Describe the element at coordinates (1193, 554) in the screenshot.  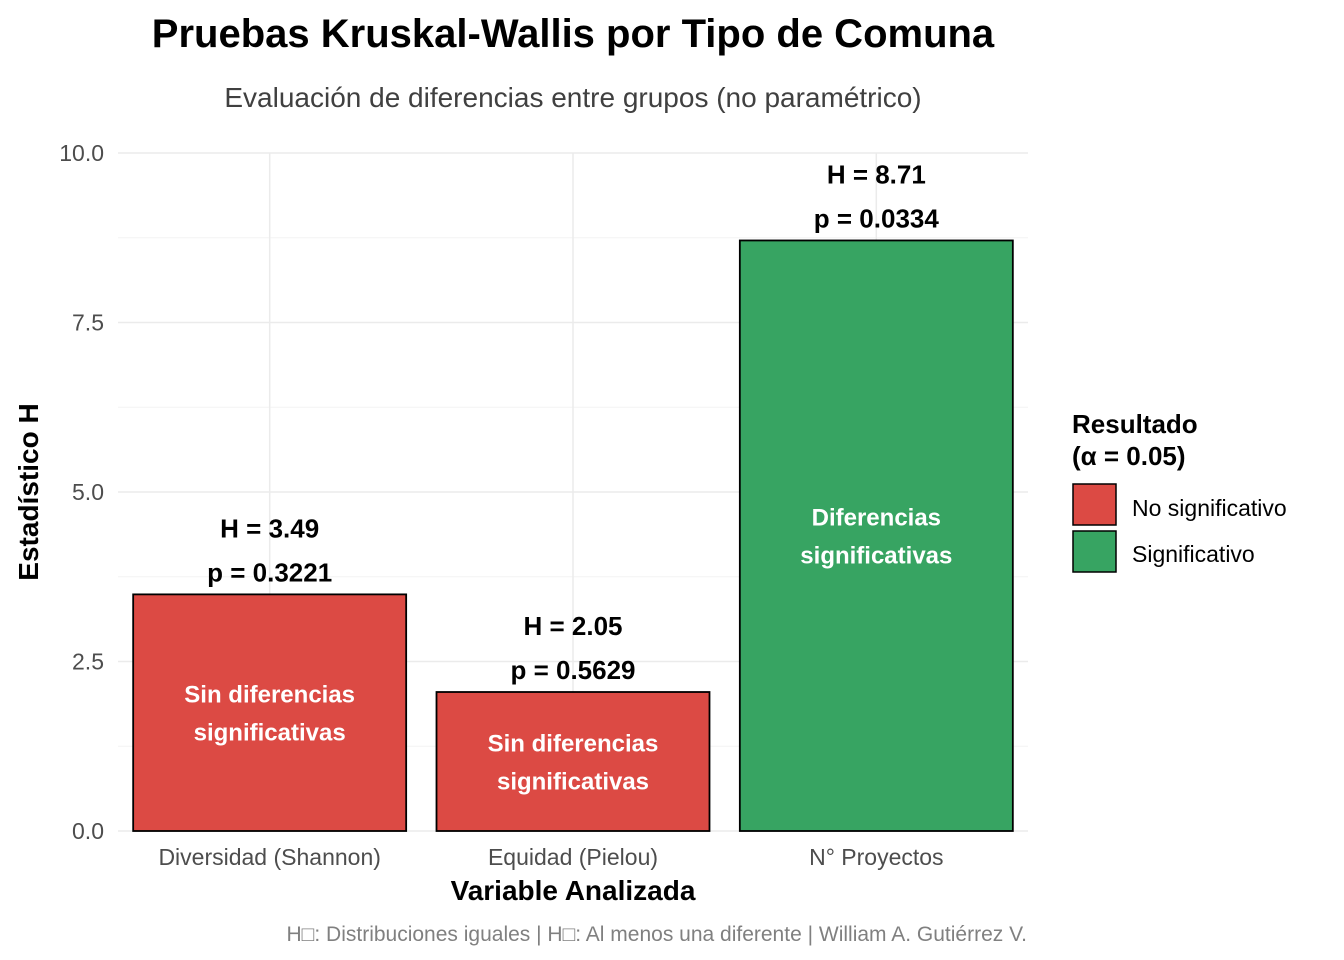
I see `legend-label-significativo: Significativo` at that location.